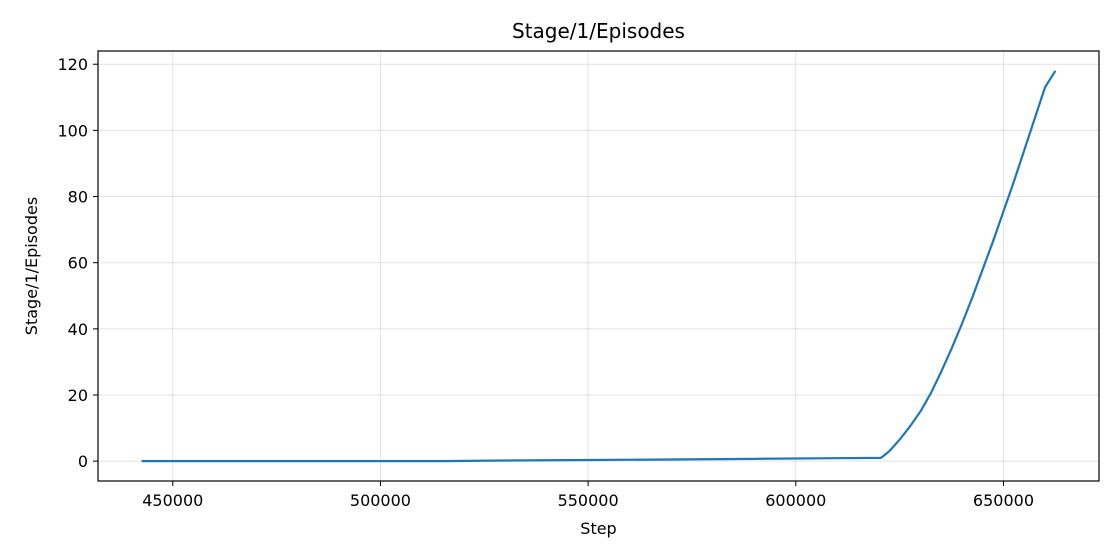 The width and height of the screenshot is (1120, 560). What do you see at coordinates (172, 500) in the screenshot?
I see `x-tick-label: 450000` at bounding box center [172, 500].